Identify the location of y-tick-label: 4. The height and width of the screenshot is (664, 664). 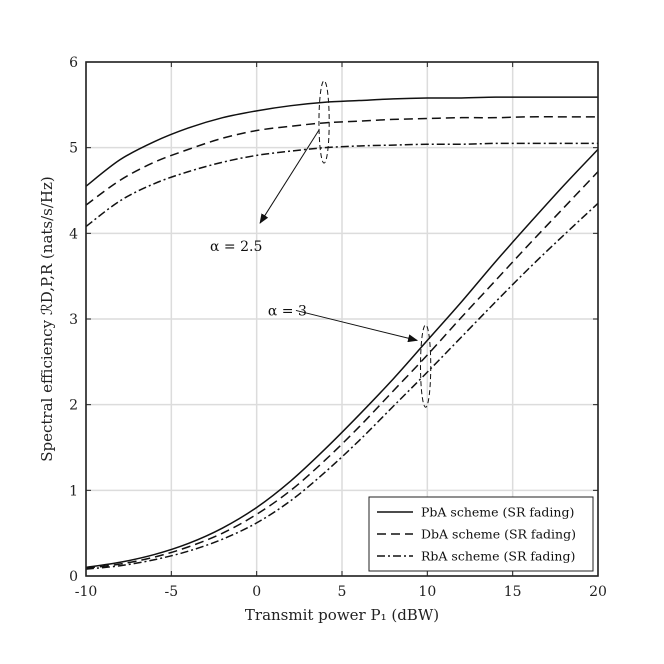
(73, 234).